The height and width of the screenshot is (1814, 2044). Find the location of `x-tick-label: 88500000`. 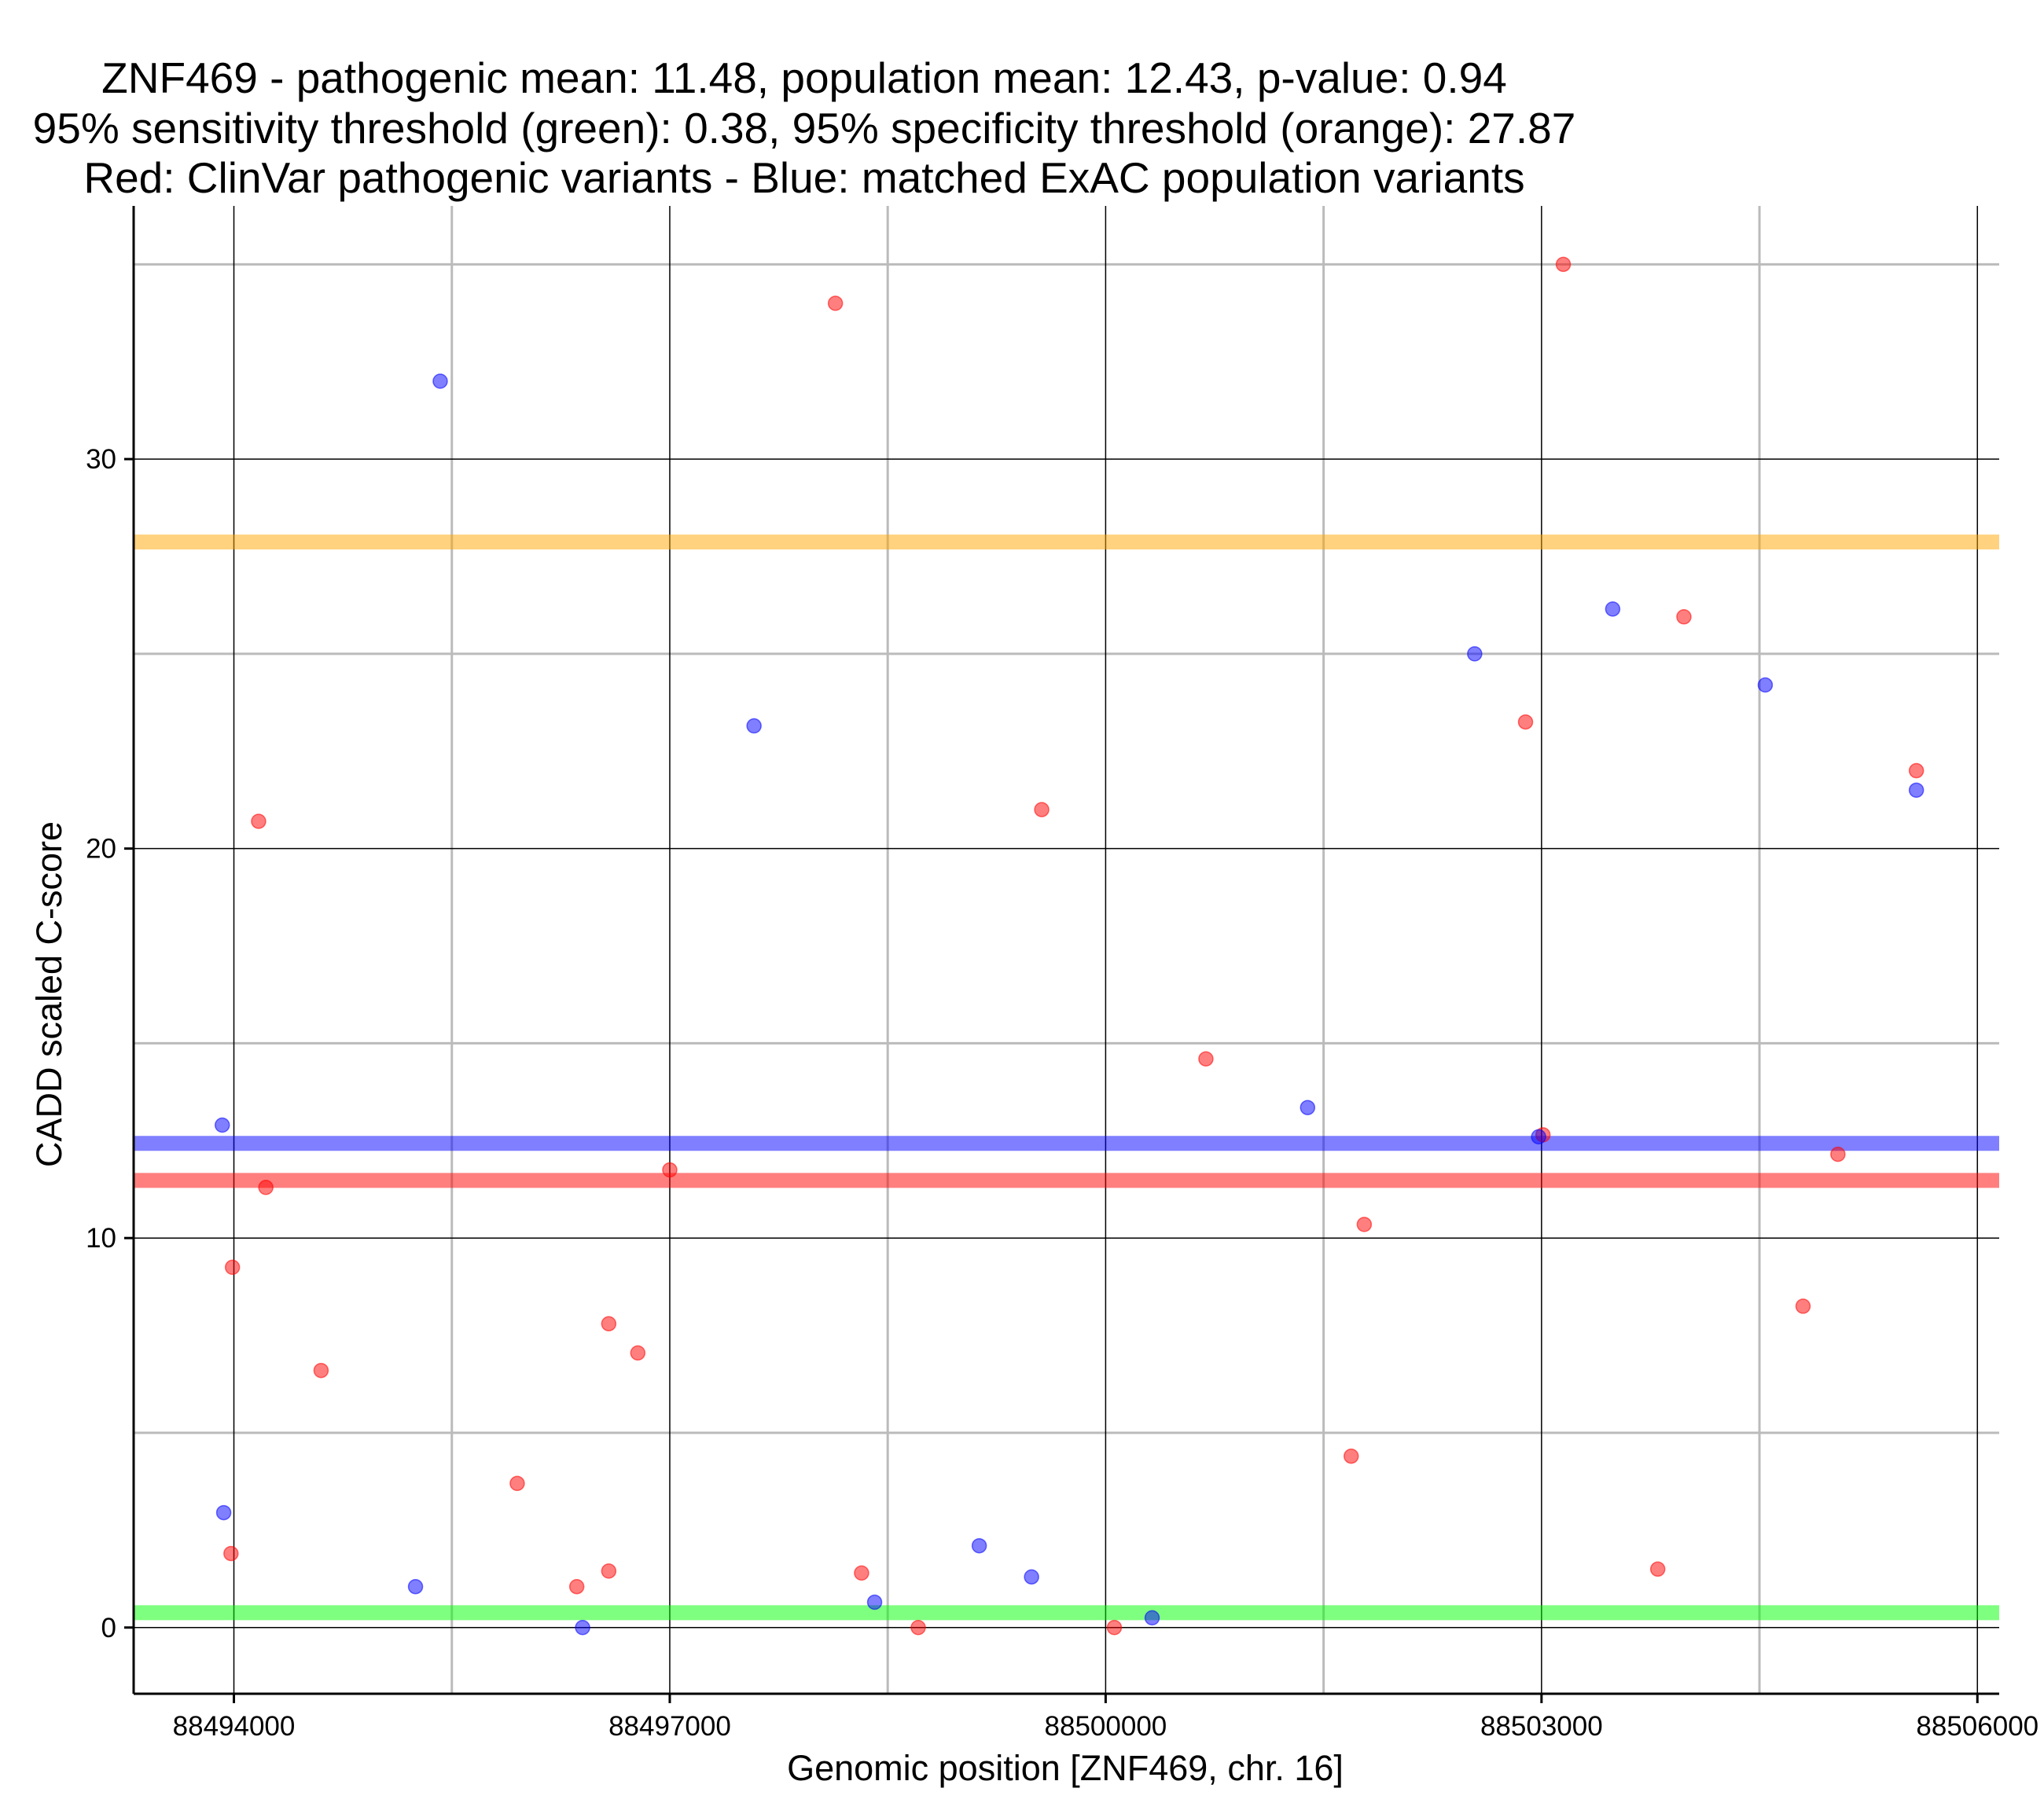

x-tick-label: 88500000 is located at coordinates (1106, 1726).